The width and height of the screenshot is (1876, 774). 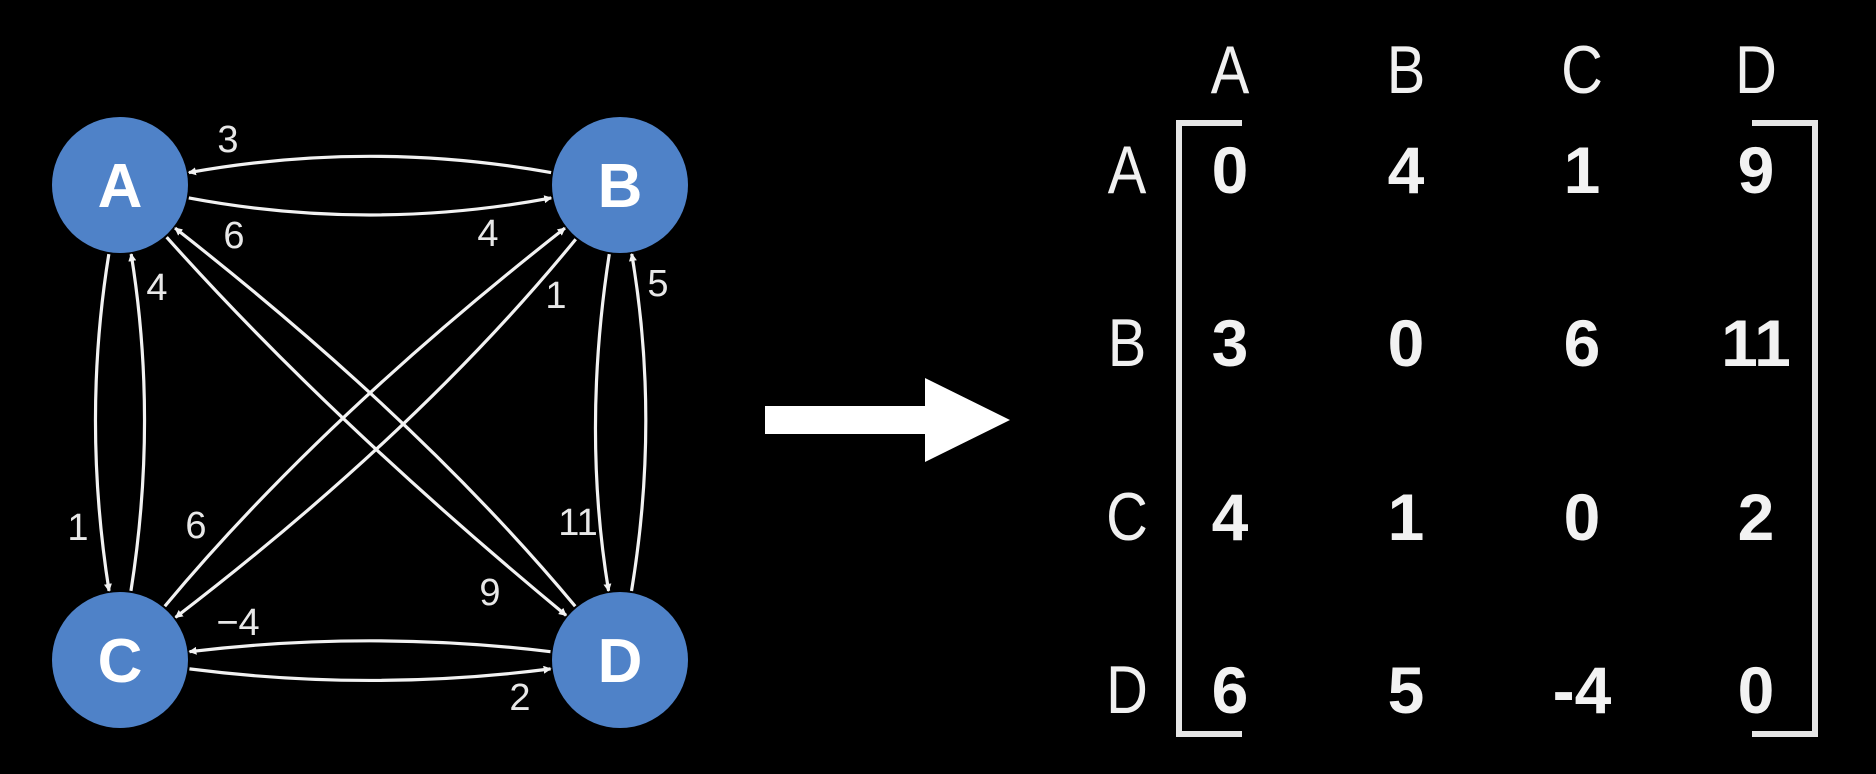 What do you see at coordinates (137, 422) in the screenshot?
I see `edge-c-to-a` at bounding box center [137, 422].